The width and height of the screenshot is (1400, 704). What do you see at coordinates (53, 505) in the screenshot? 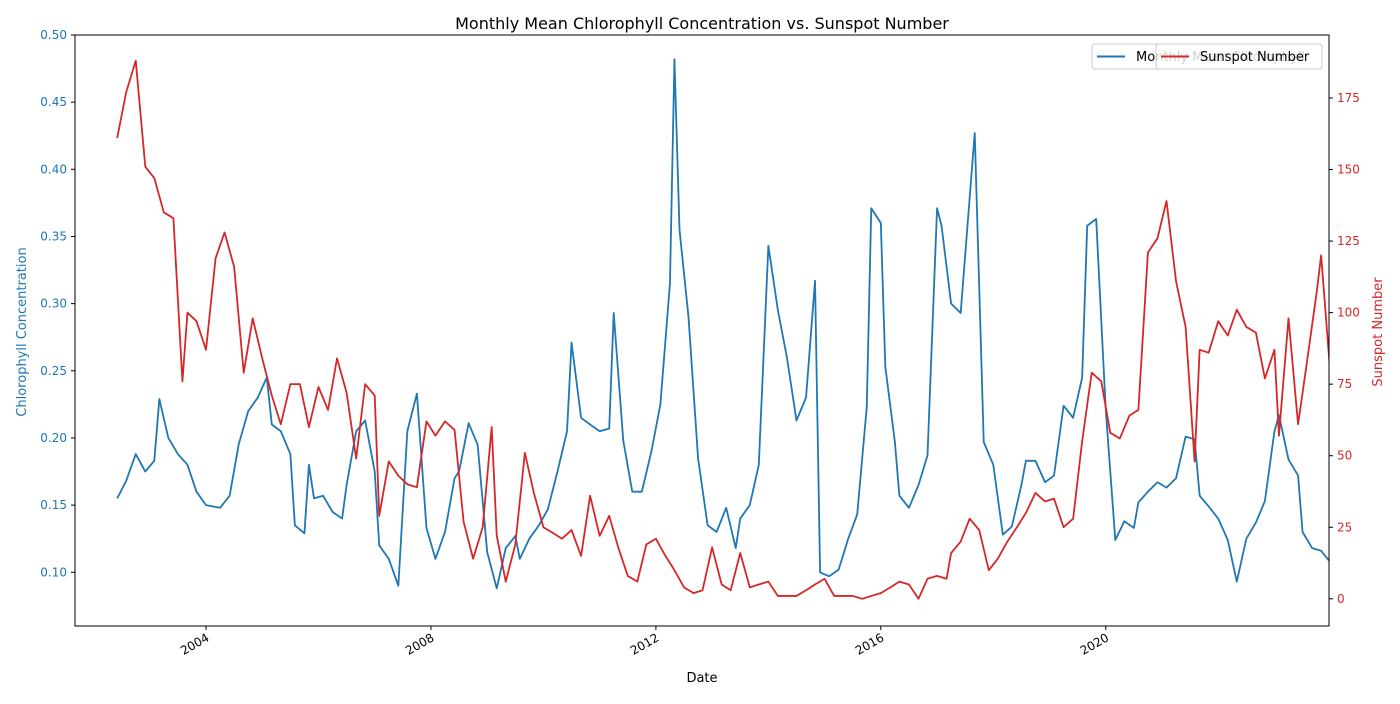
I see `y-left-tick-label: 0.15` at bounding box center [53, 505].